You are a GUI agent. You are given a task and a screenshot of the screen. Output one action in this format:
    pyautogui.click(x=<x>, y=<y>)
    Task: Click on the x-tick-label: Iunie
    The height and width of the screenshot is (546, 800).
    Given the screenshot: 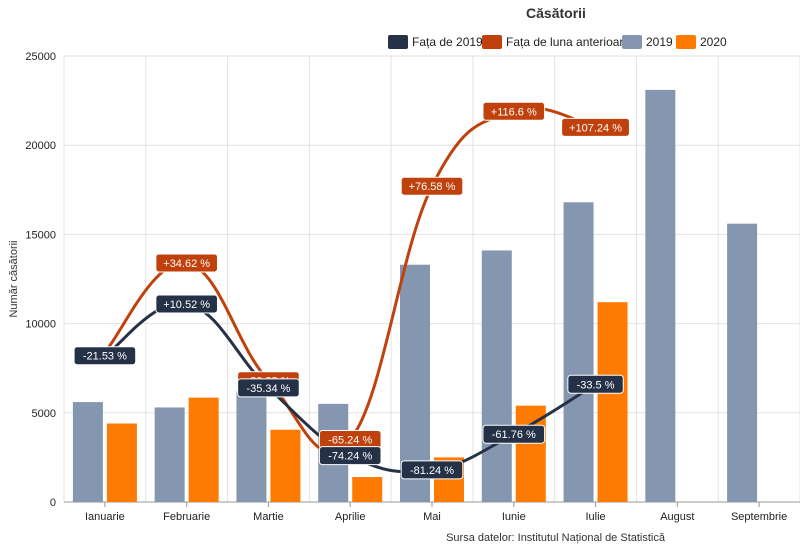 What is the action you would take?
    pyautogui.click(x=514, y=517)
    